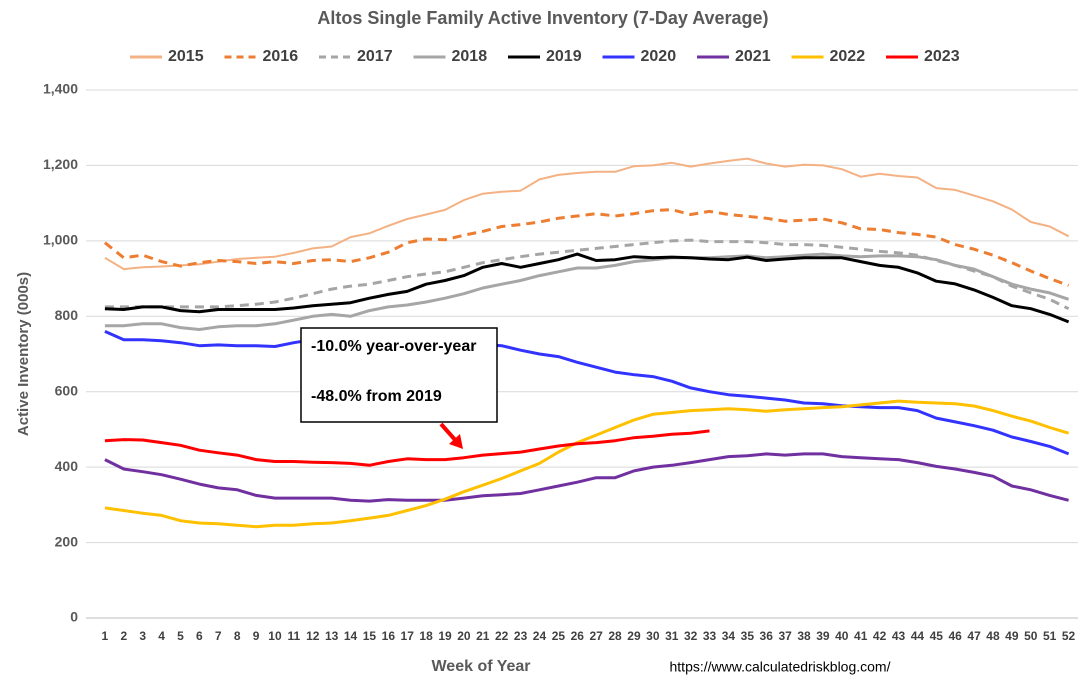  I want to click on x-tick-label: 15, so click(370, 636).